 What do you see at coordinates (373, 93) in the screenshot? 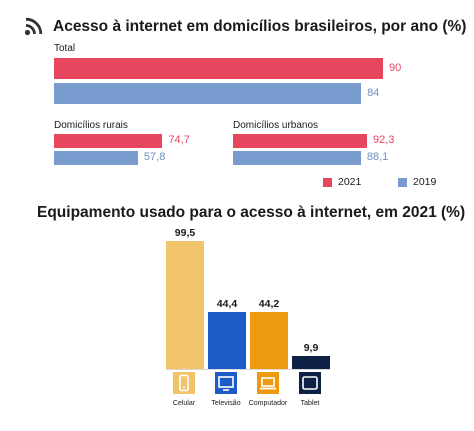
I see `value-total-2019: 84` at bounding box center [373, 93].